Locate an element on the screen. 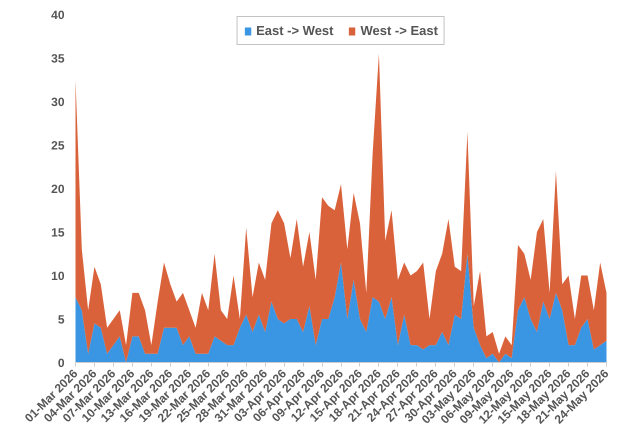  y-tick-label: 40 is located at coordinates (58, 15).